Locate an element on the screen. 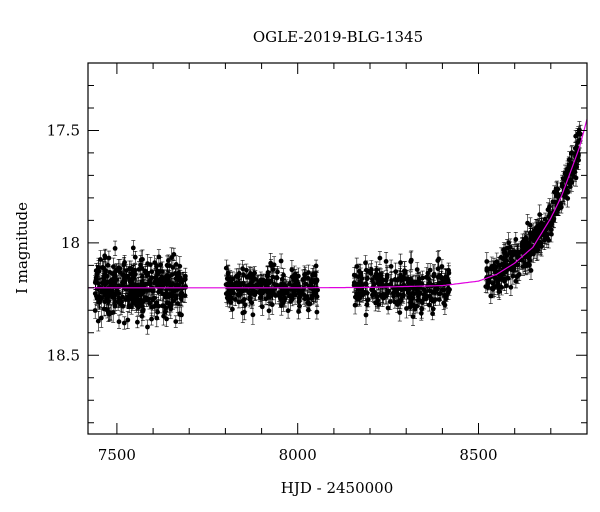  x-tick-label: 8000 is located at coordinates (298, 455).